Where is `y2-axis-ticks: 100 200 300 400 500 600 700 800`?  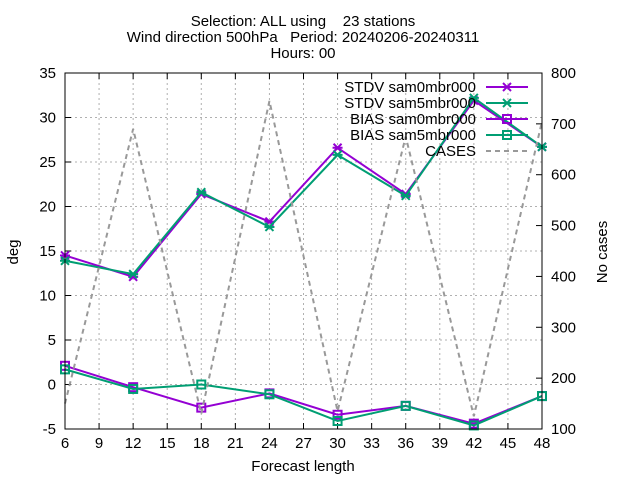 y2-axis-ticks: 100 200 300 400 500 600 700 800 is located at coordinates (556, 251).